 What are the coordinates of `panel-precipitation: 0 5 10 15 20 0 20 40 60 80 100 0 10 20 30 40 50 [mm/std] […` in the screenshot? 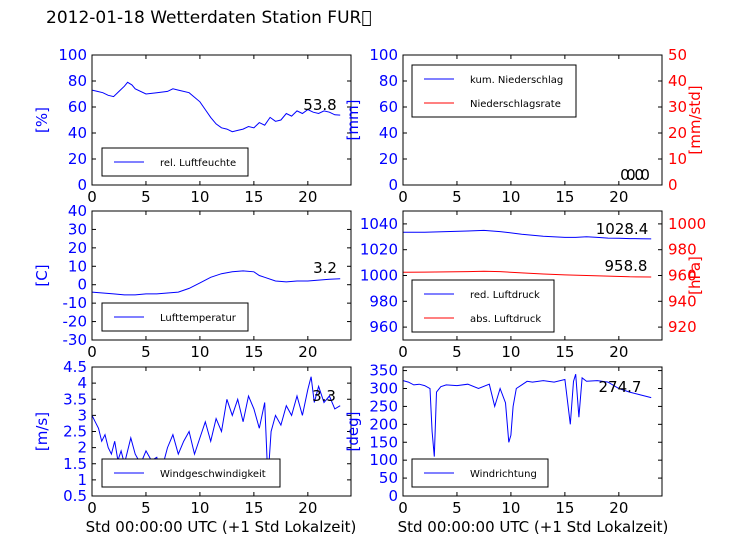 It's located at (524, 126).